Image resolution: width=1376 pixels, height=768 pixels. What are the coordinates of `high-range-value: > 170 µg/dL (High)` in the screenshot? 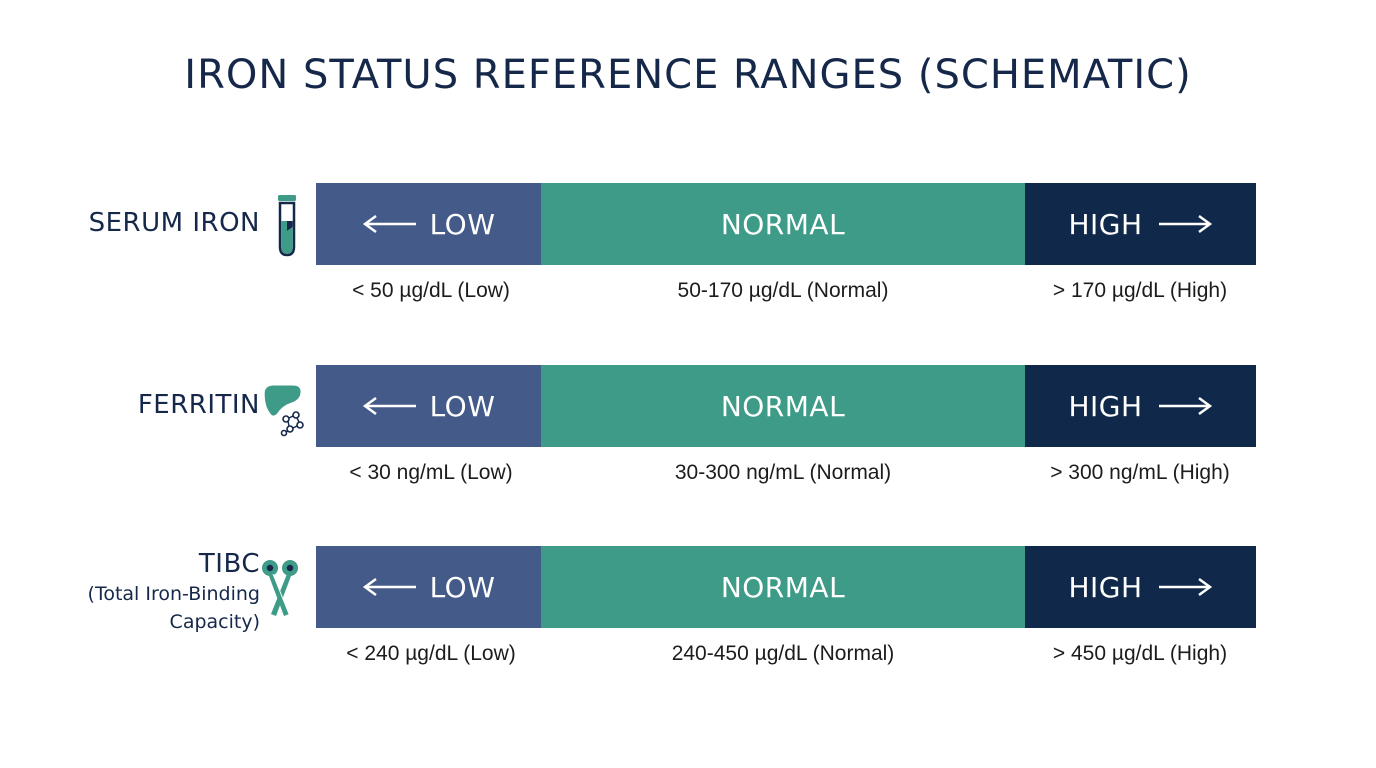 It's located at (1140, 290).